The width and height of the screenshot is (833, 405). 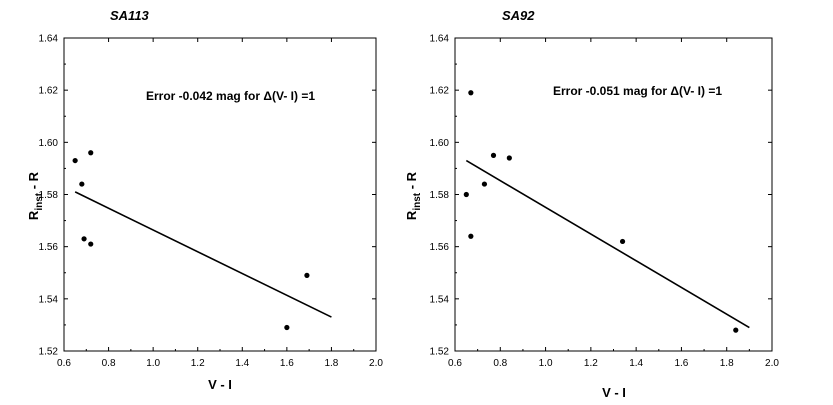 What do you see at coordinates (637, 91) in the screenshot?
I see `chart-annotation: Error -0.051 mag for Δ(V- I) =1` at bounding box center [637, 91].